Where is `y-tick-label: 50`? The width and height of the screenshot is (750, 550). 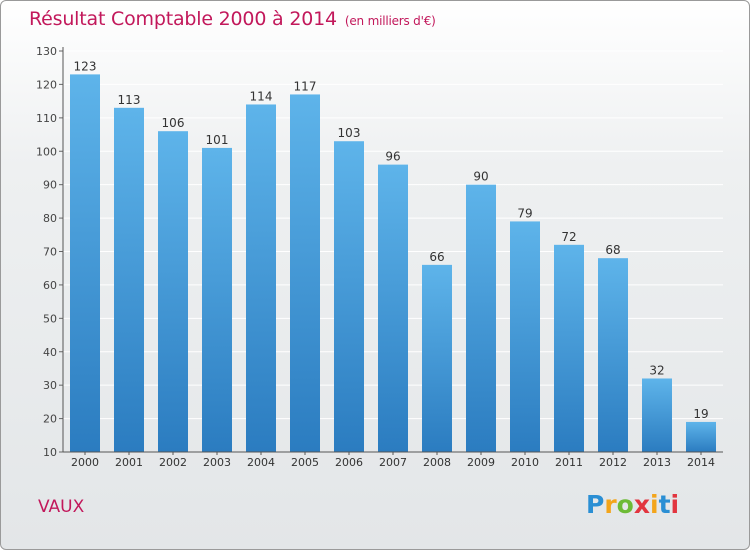 y-tick-label: 50 is located at coordinates (50, 318).